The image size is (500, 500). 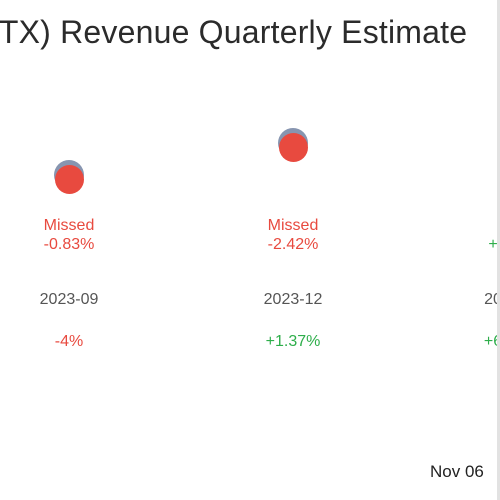 What do you see at coordinates (69, 244) in the screenshot?
I see `result-pct-2023-09: -0.83%` at bounding box center [69, 244].